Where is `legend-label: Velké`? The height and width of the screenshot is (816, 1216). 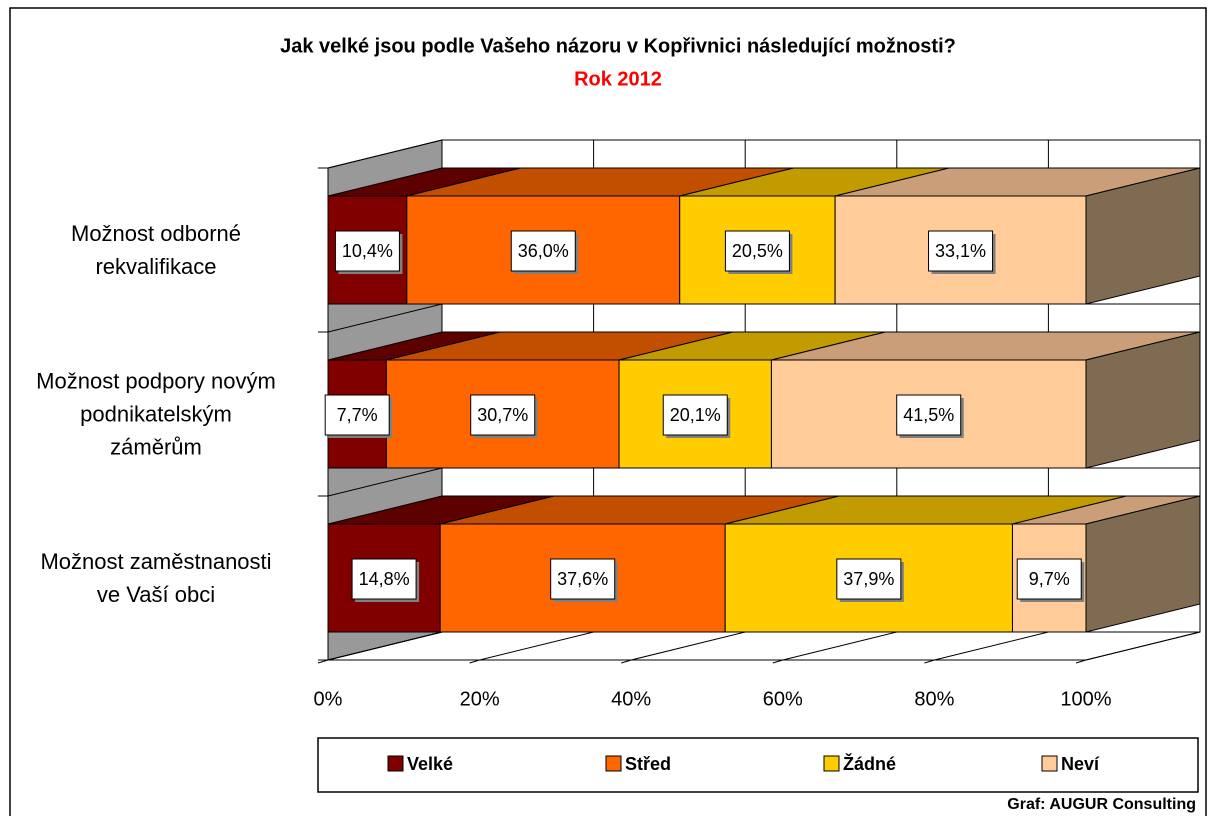
legend-label: Velké is located at coordinates (430, 764).